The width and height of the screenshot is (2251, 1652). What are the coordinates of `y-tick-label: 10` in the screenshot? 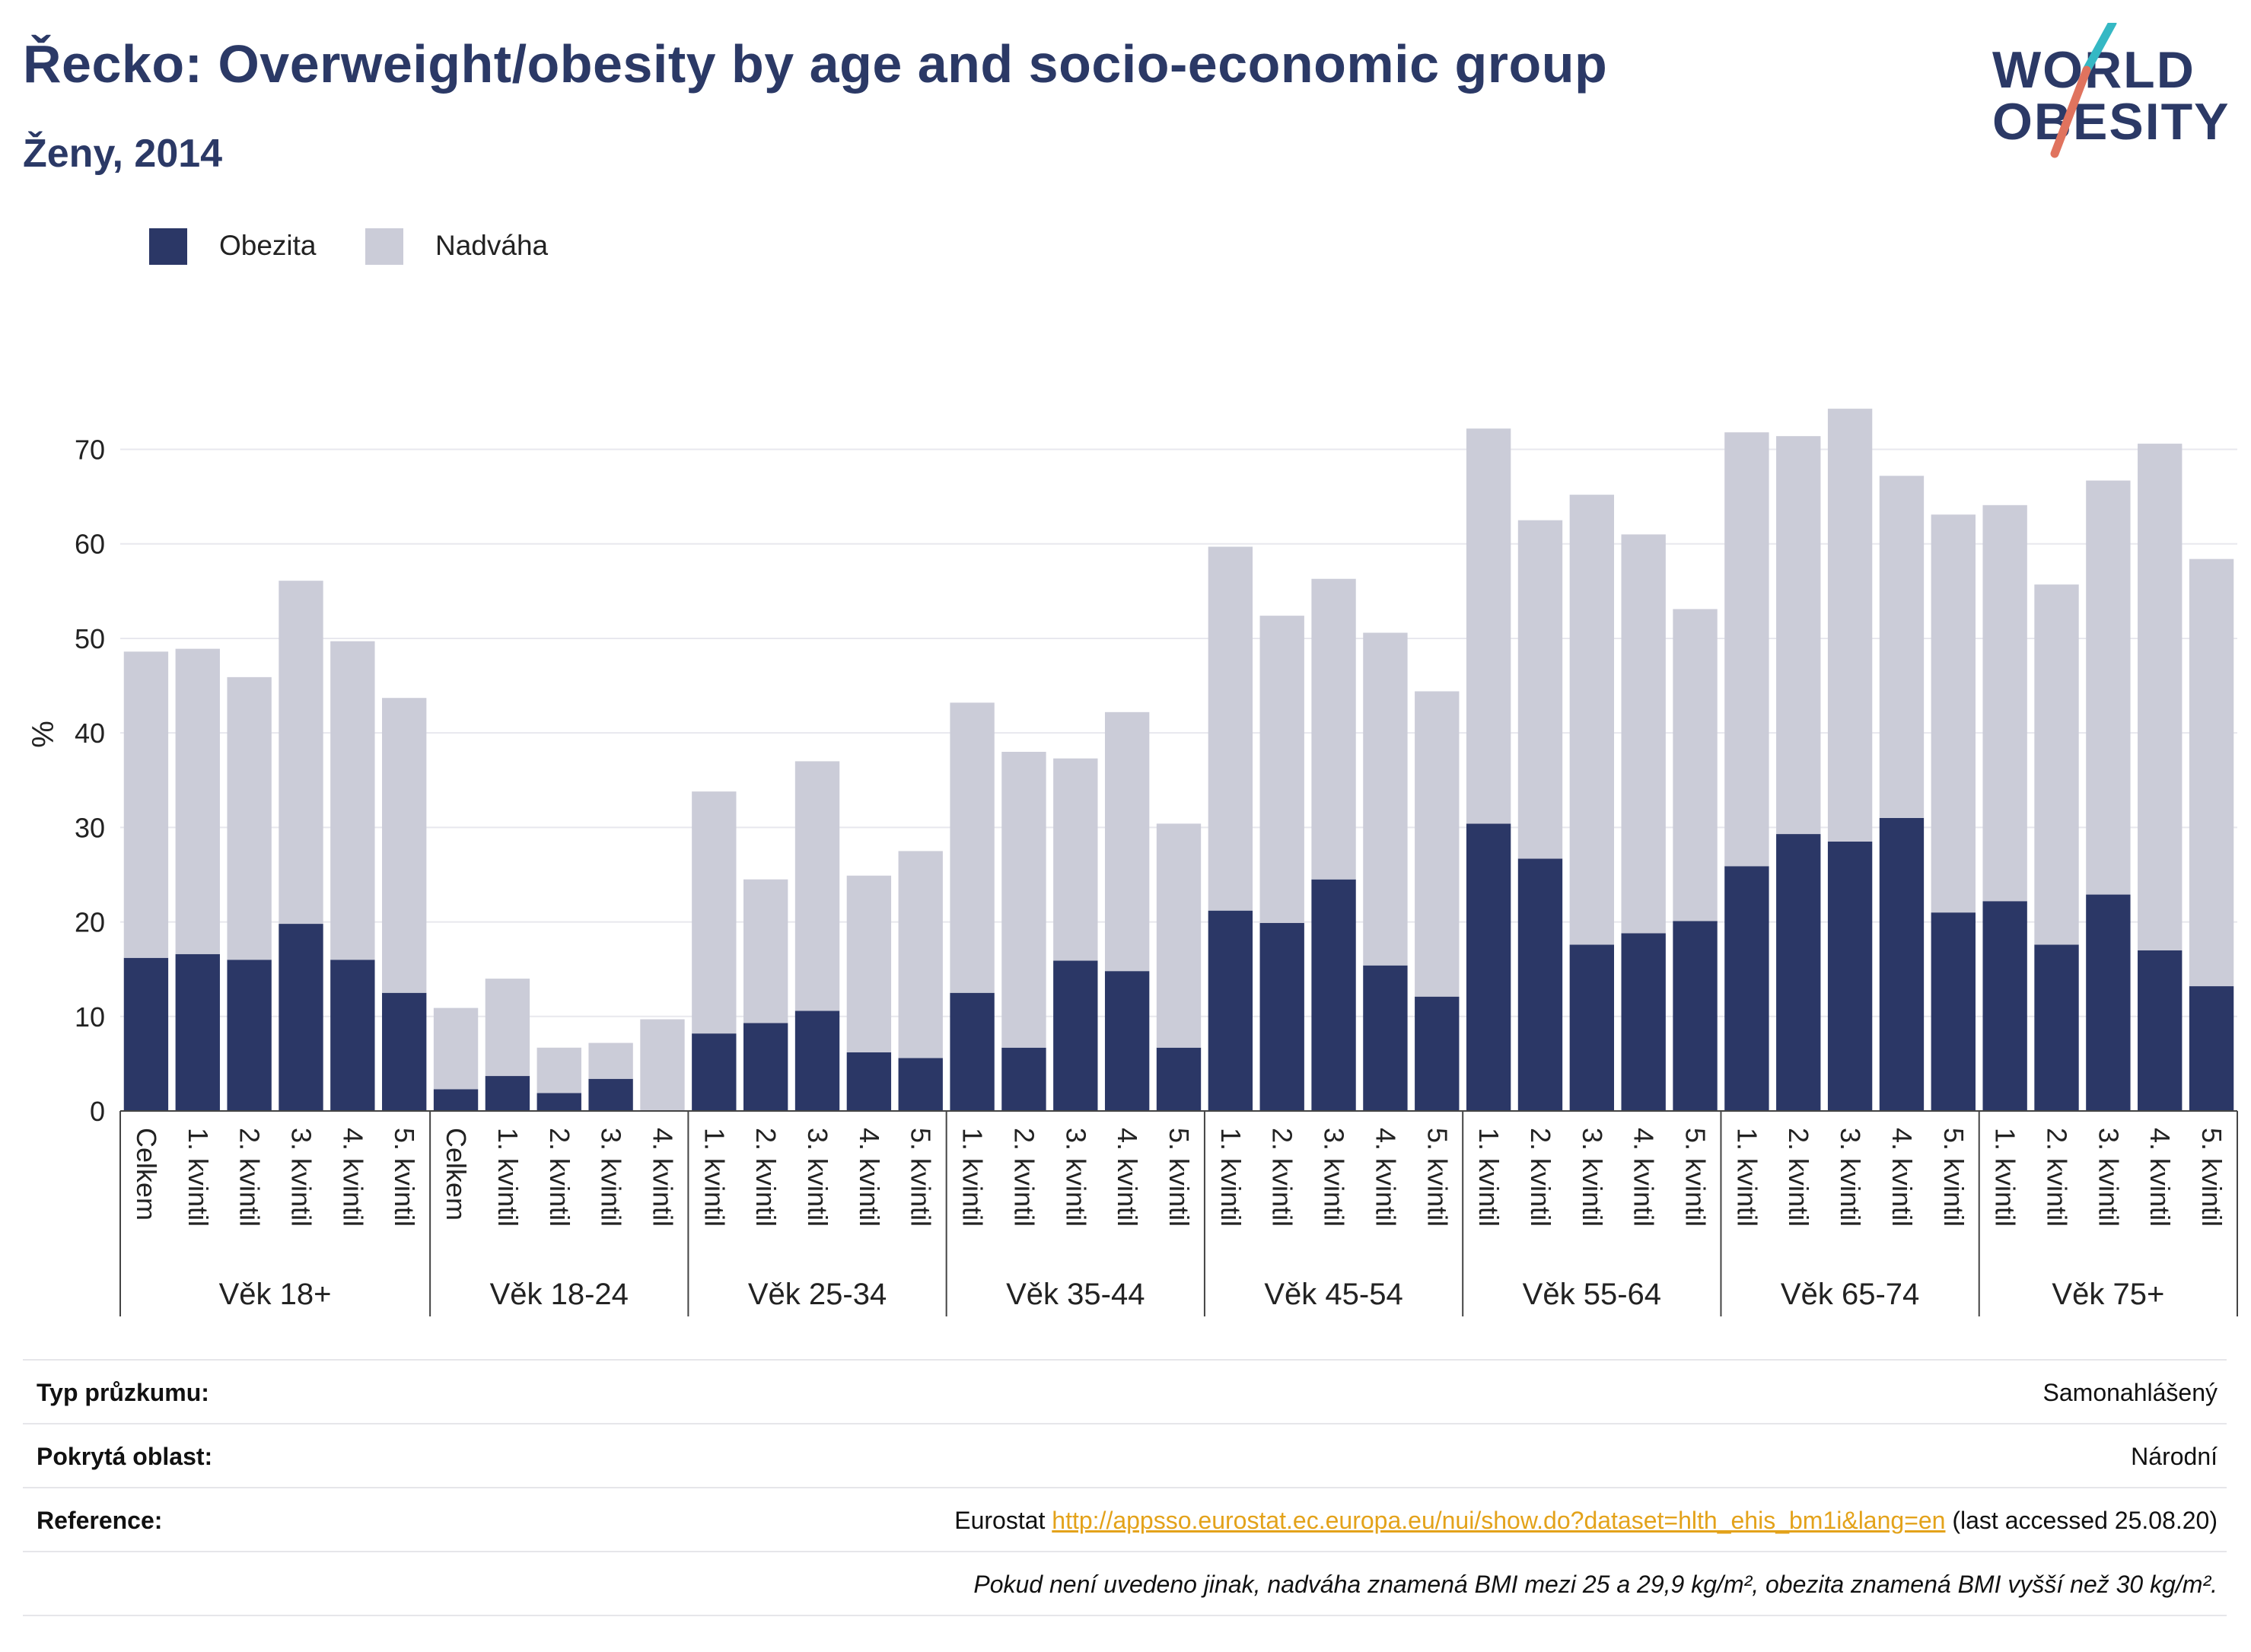 It's located at (90, 1017).